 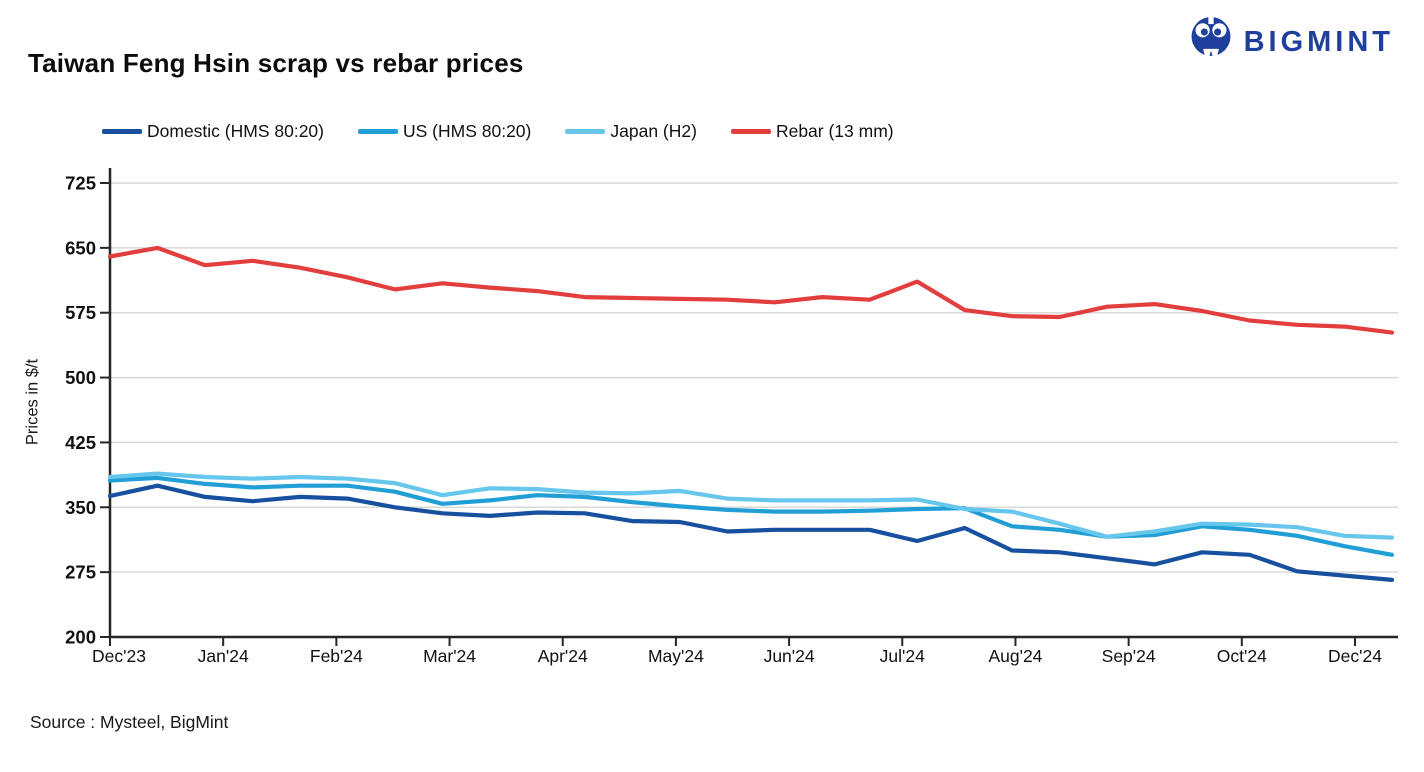 I want to click on legend-item-0: Domestic (HMS 80:20), so click(x=213, y=131).